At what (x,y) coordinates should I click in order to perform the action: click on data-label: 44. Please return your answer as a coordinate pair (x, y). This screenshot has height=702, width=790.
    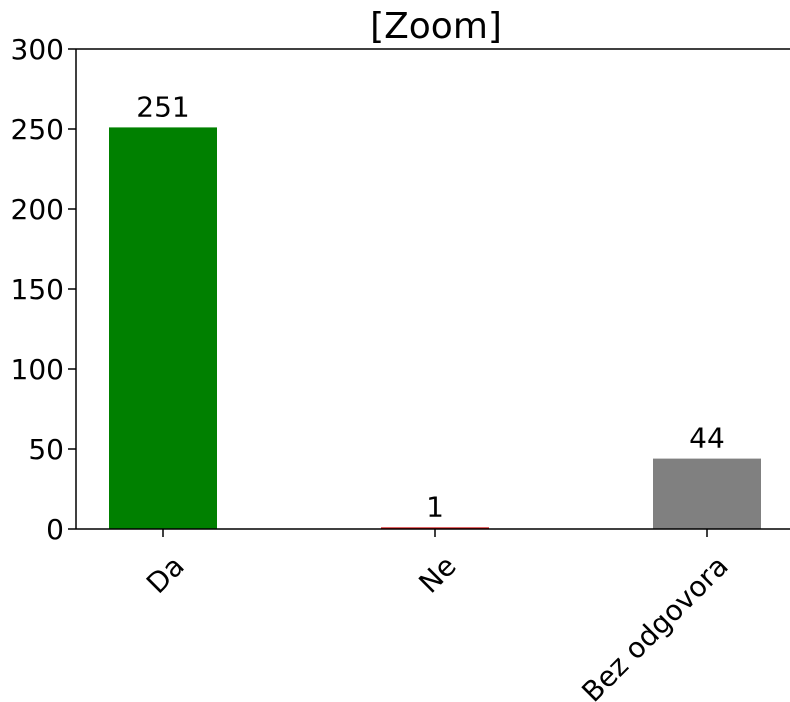
    Looking at the image, I should click on (707, 438).